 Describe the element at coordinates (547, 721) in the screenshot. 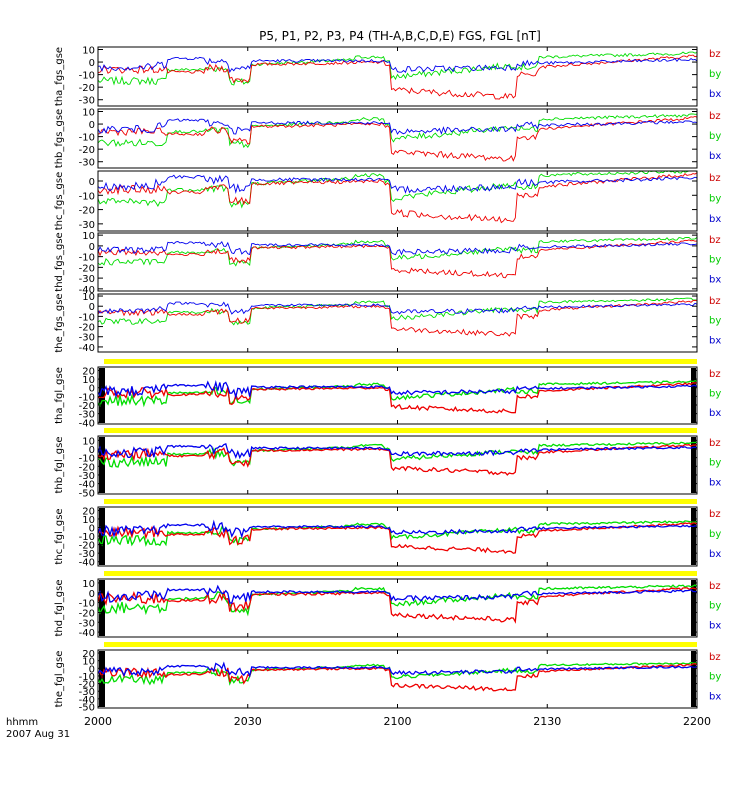

I see `x-tick-label: 2130` at that location.